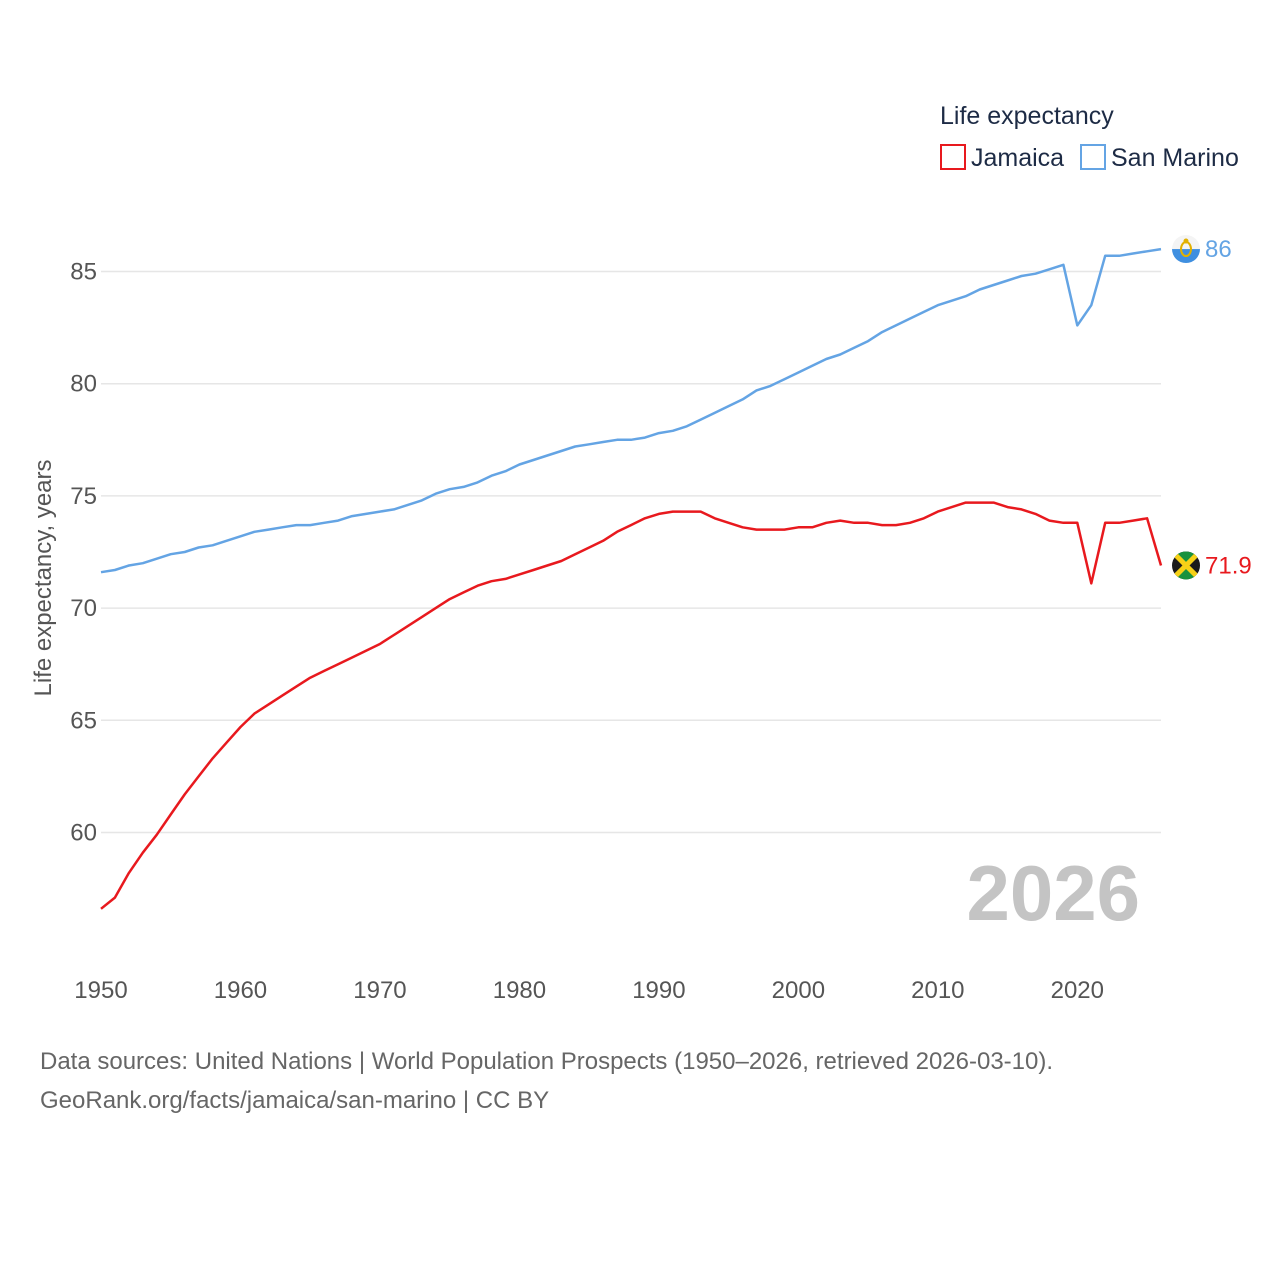 This screenshot has height=1280, width=1280. I want to click on x-tick-label: 2020, so click(1077, 990).